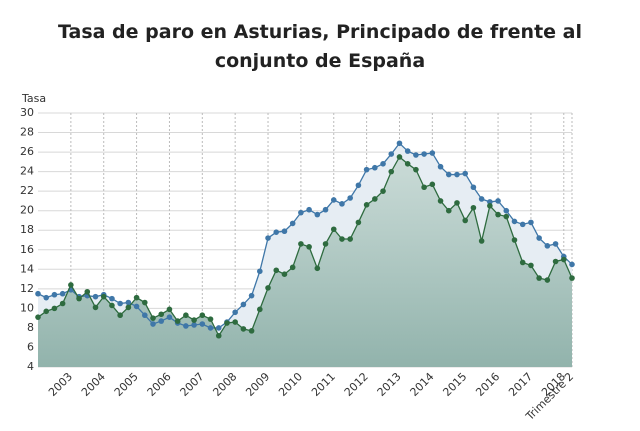 The image size is (640, 431). What do you see at coordinates (33, 98) in the screenshot?
I see `y-axis-label: Tasa` at bounding box center [33, 98].